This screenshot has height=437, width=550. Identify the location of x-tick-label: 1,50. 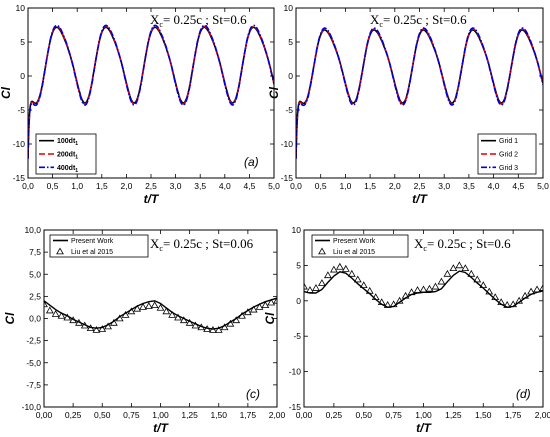
(483, 415).